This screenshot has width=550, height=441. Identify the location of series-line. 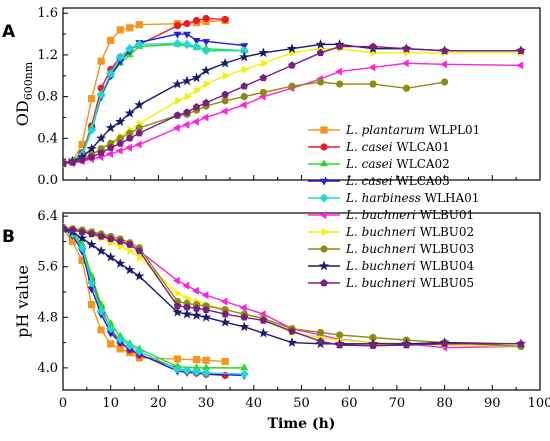
(144, 295).